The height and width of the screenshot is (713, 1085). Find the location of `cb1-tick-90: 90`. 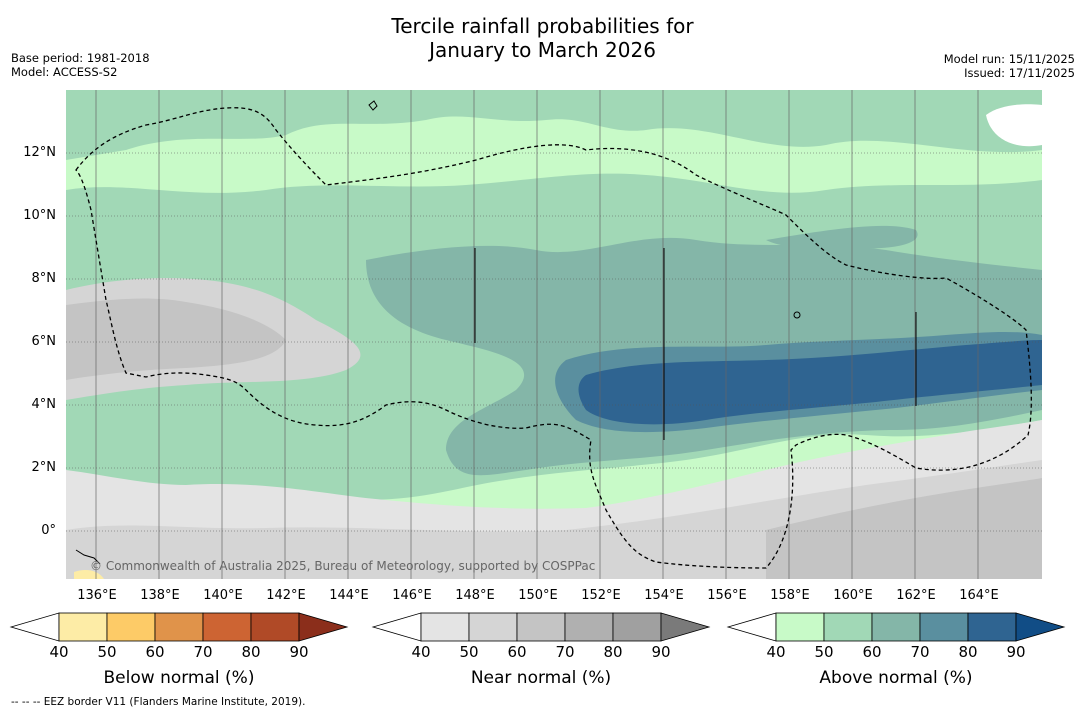

cb1-tick-90: 90 is located at coordinates (661, 652).